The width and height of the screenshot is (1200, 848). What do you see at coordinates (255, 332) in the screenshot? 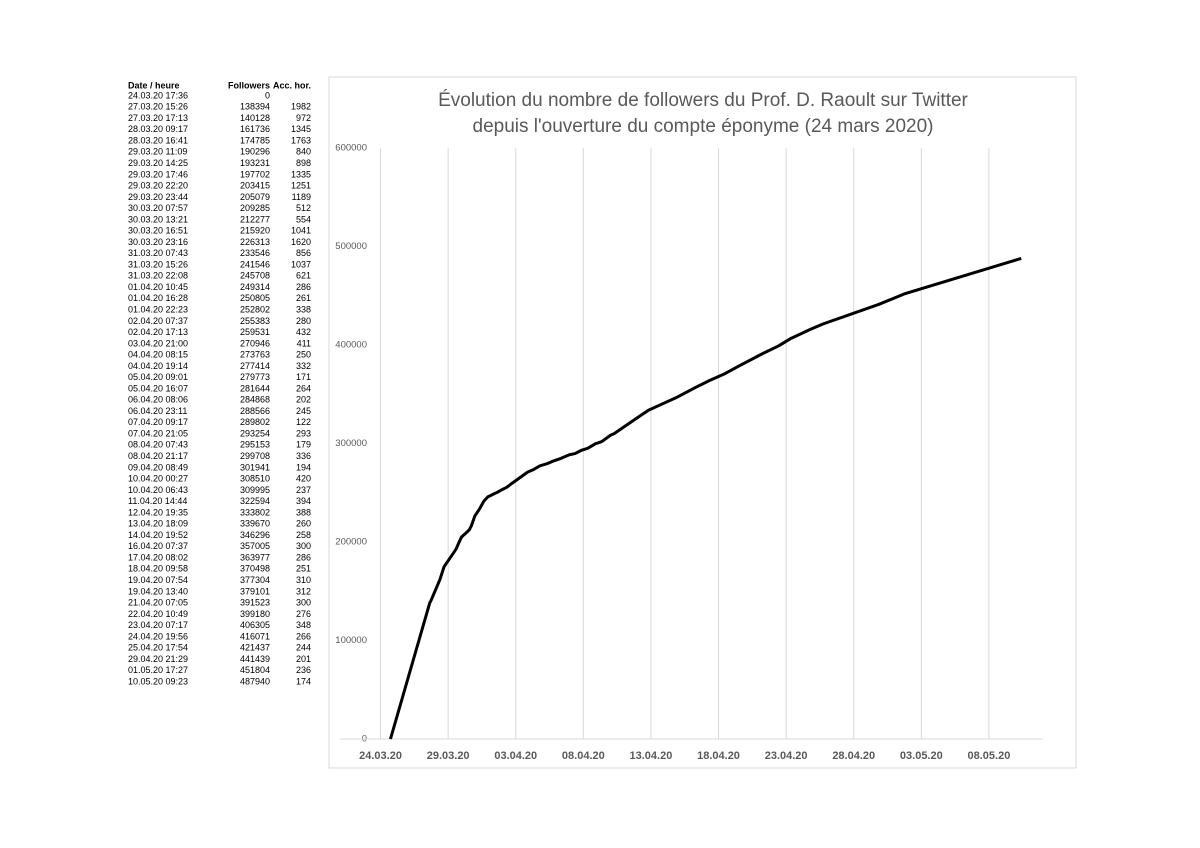
I see `table-followers: 259531` at bounding box center [255, 332].